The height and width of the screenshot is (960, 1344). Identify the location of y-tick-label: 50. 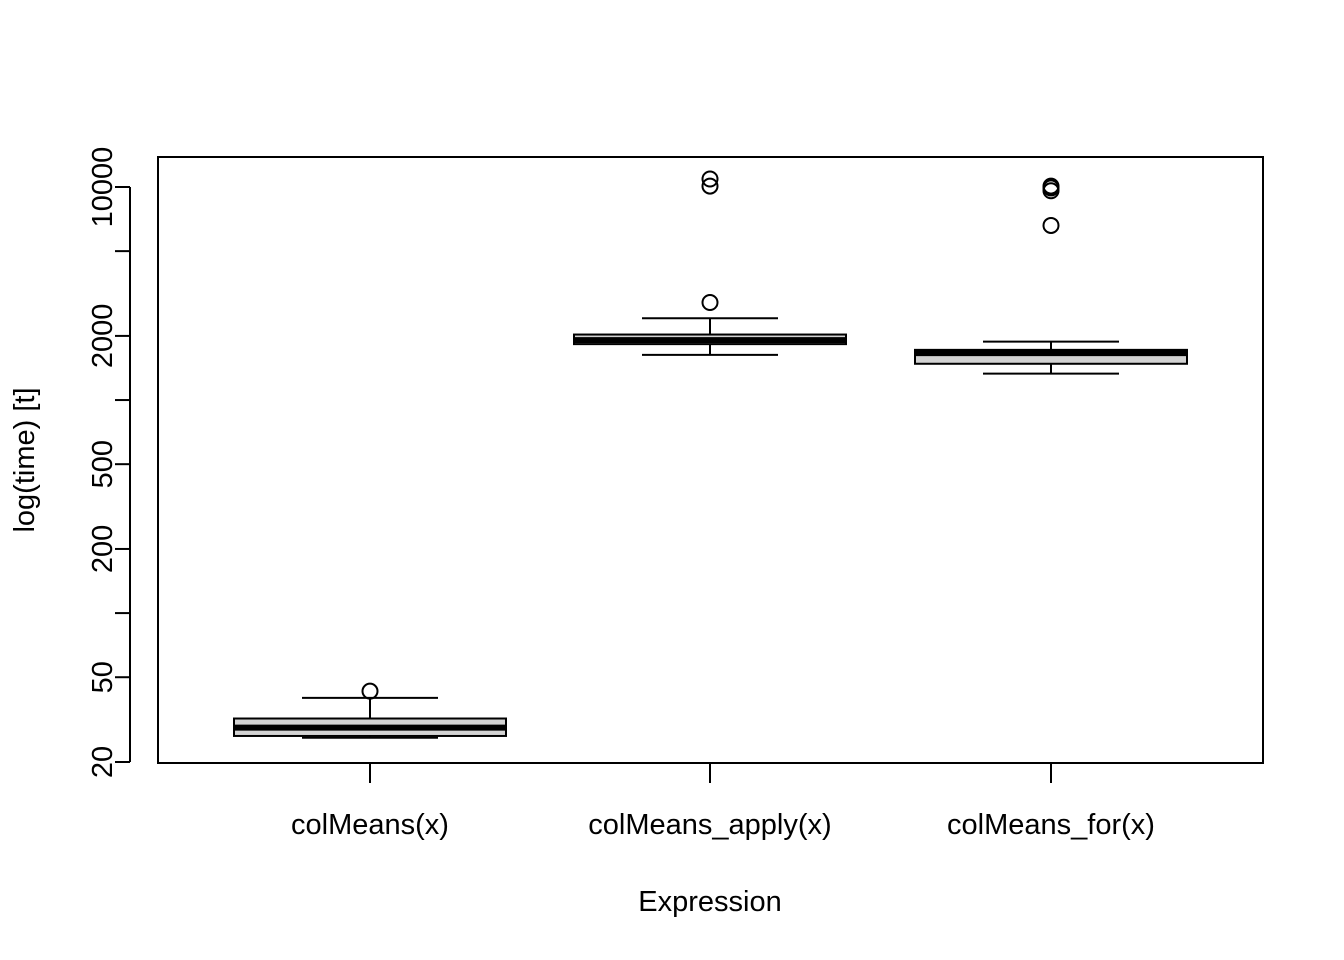
(103, 677).